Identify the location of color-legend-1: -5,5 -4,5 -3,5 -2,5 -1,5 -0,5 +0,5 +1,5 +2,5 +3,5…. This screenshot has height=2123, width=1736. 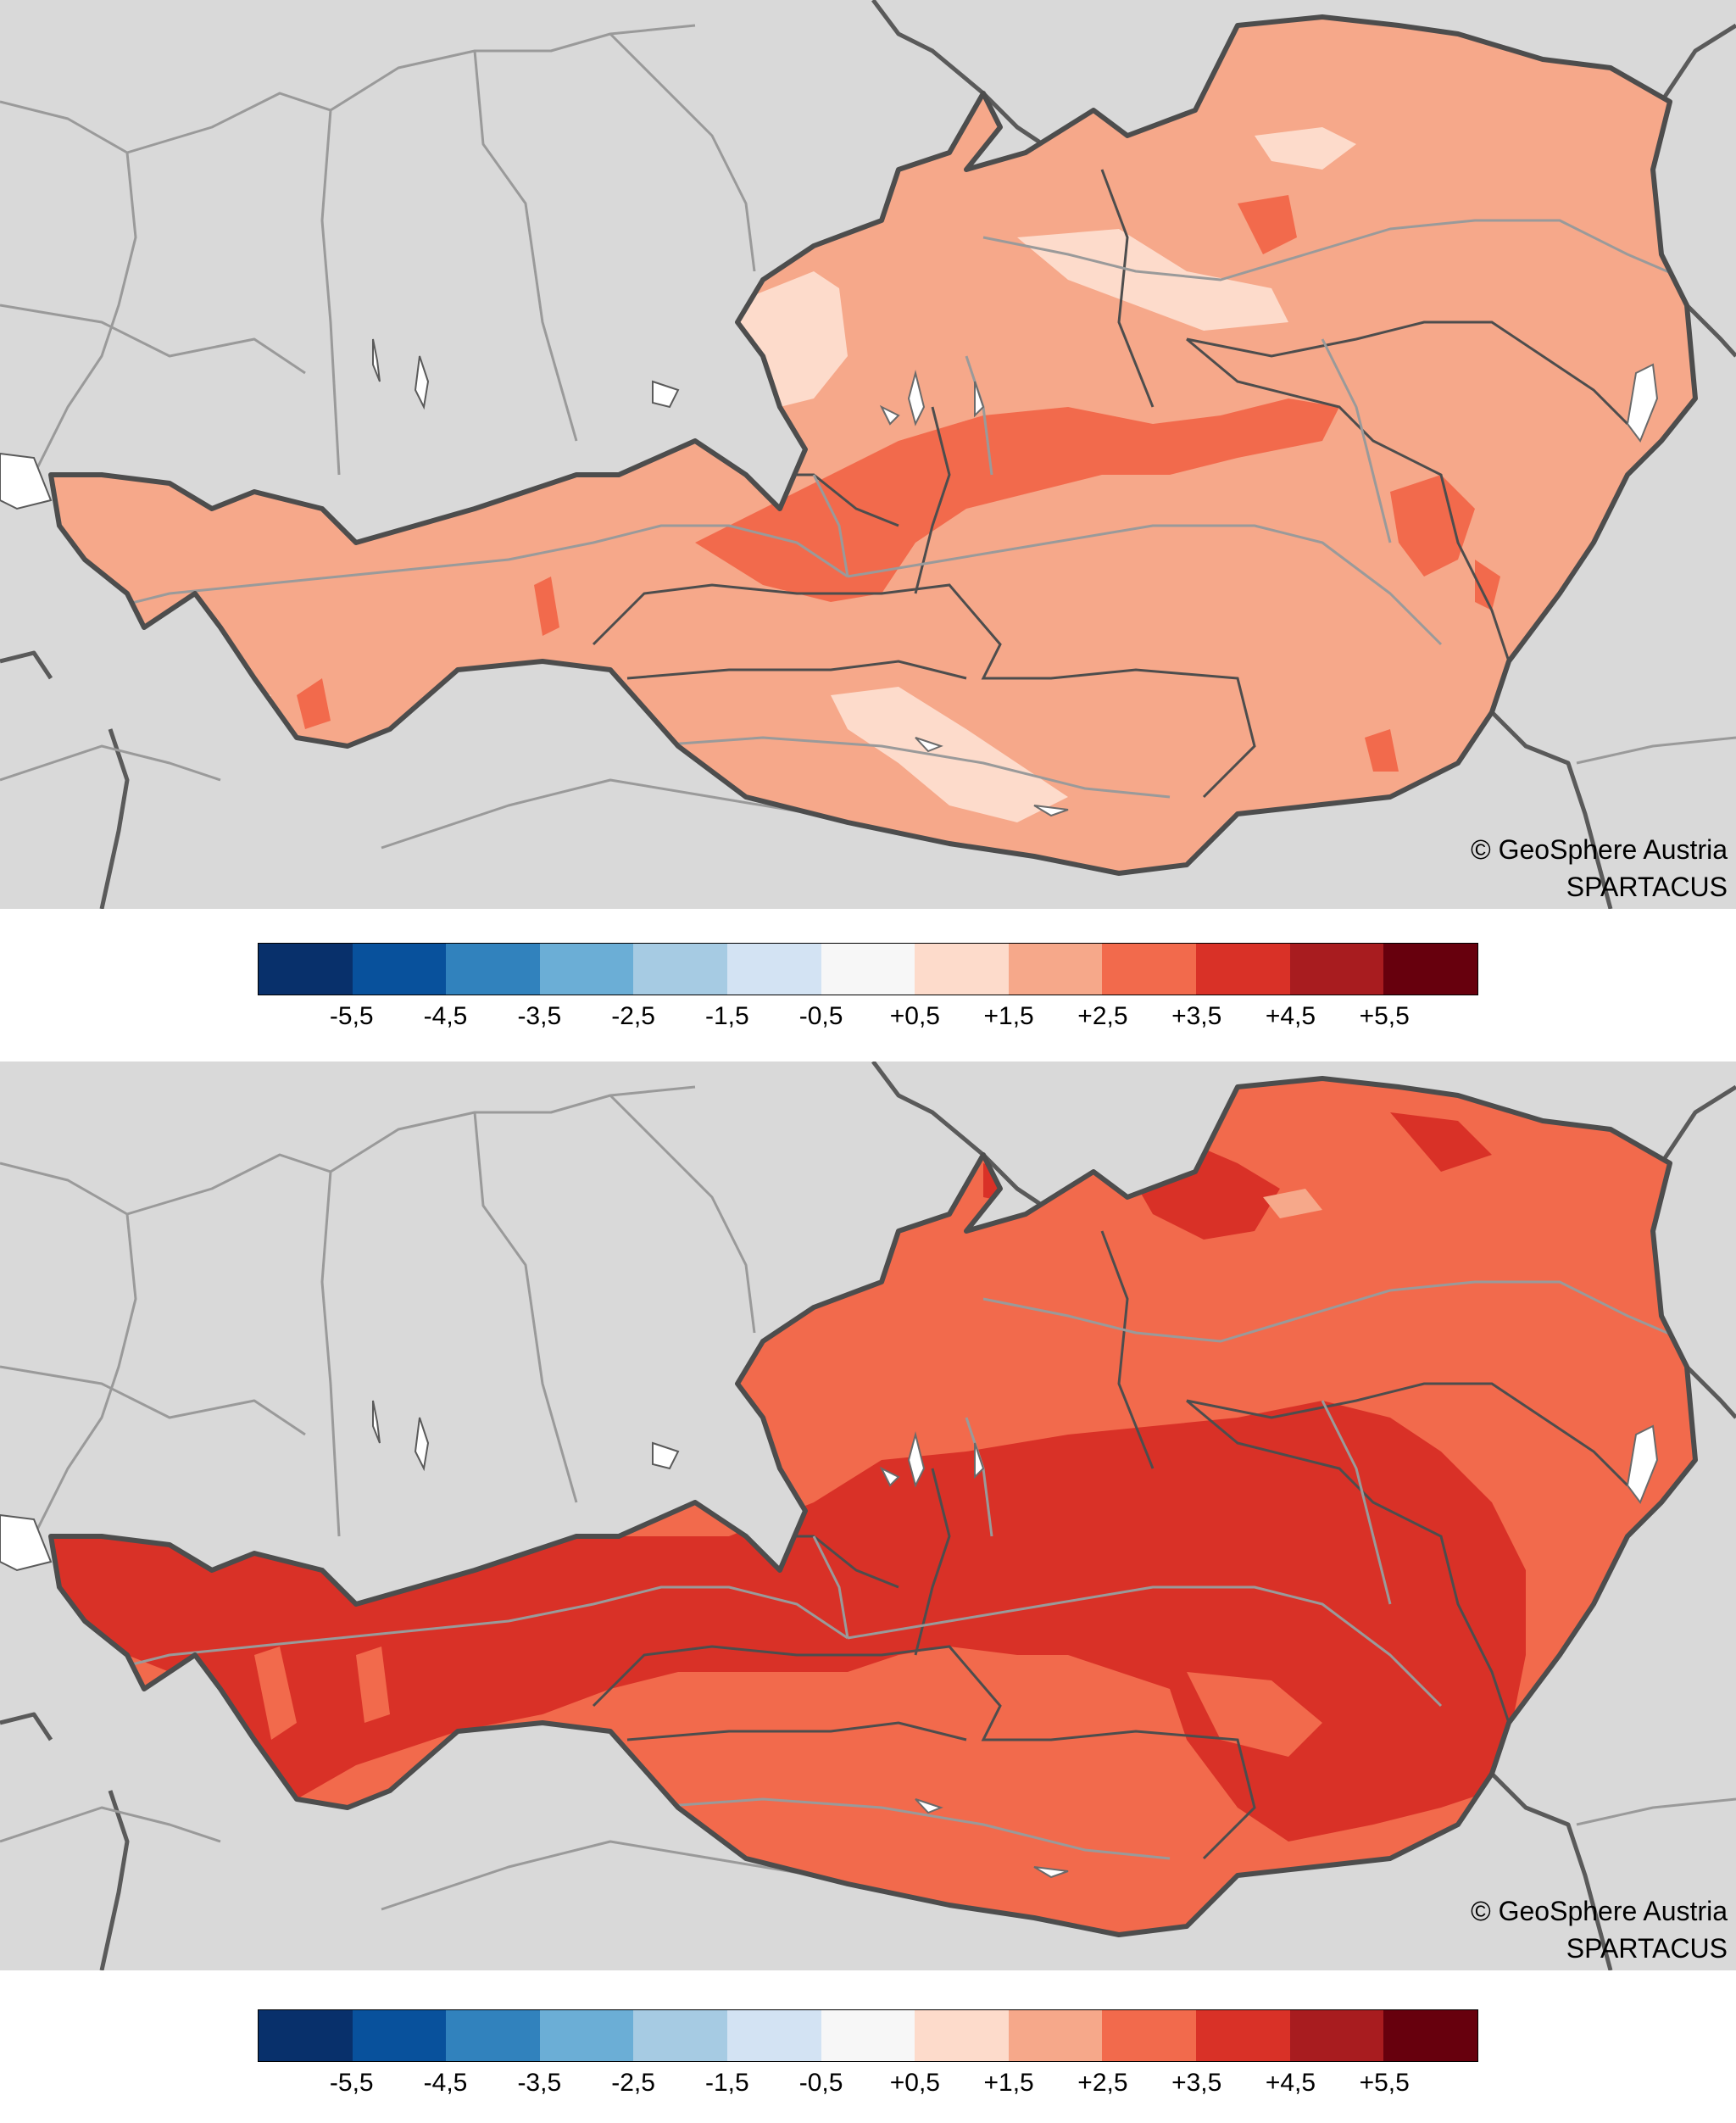
(868, 991).